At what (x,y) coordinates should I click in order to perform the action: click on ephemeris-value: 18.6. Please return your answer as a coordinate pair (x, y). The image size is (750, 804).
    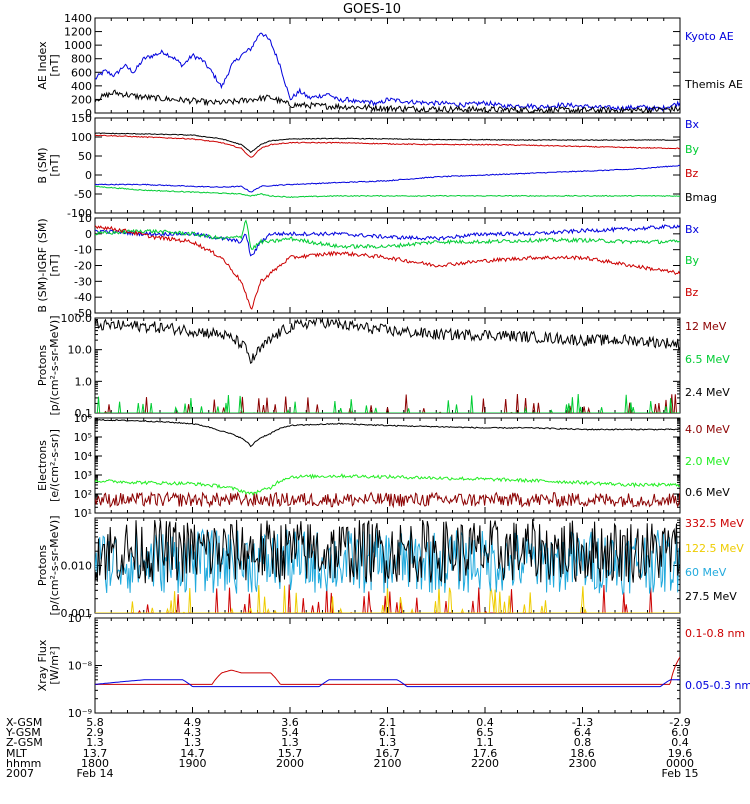
    Looking at the image, I should click on (582, 753).